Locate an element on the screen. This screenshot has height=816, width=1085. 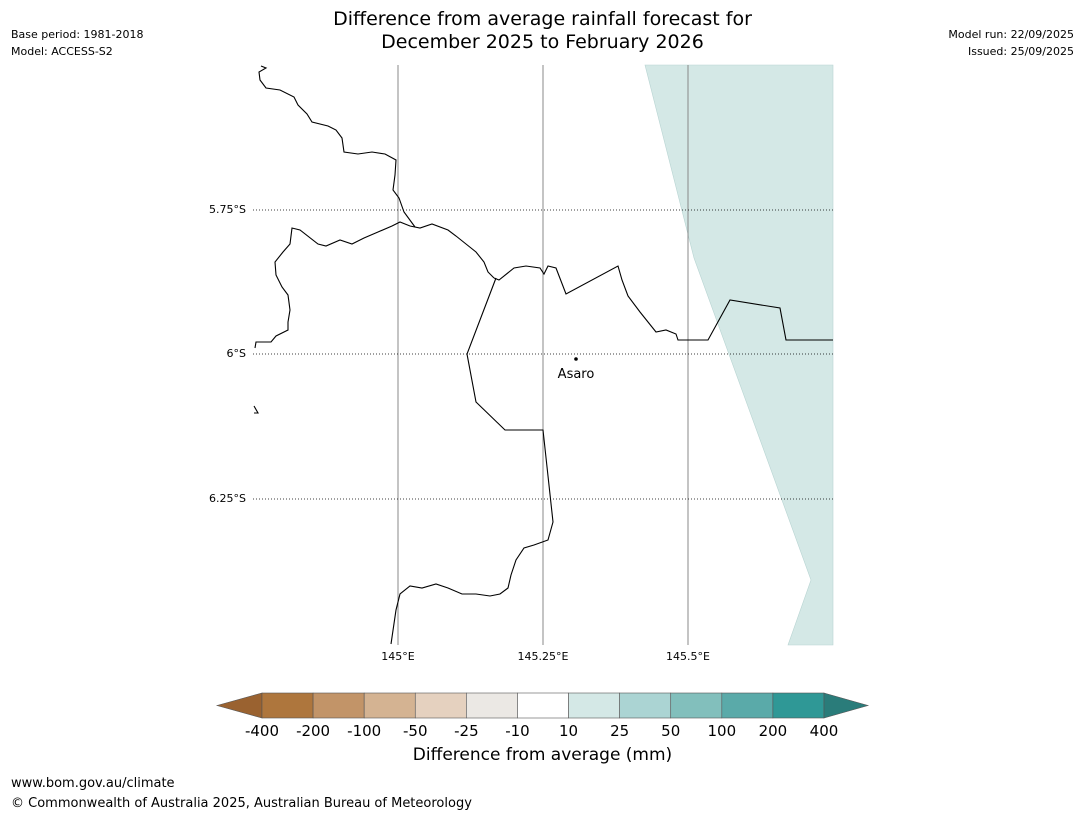
colorbar-tick-label: -10 is located at coordinates (517, 731).